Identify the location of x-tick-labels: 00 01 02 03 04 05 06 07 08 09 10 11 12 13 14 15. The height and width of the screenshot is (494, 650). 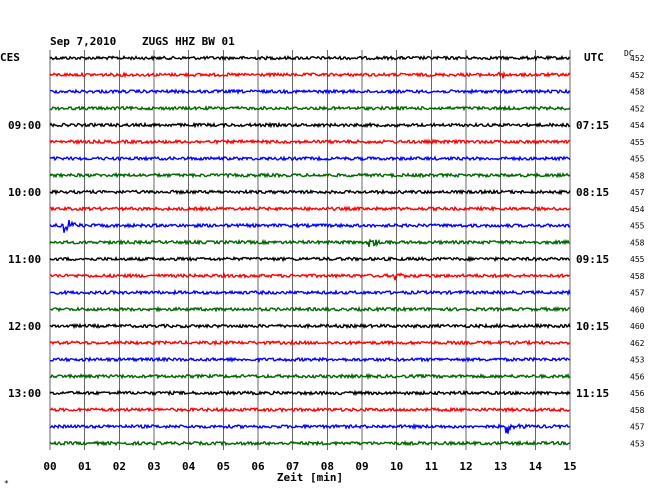
(309, 466).